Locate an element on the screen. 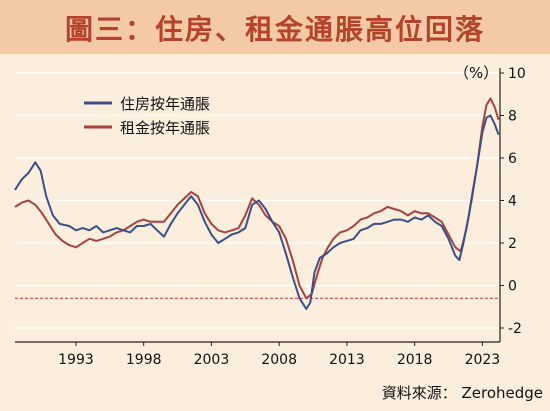 This screenshot has height=411, width=550. y-tick-label: 10 is located at coordinates (517, 74).